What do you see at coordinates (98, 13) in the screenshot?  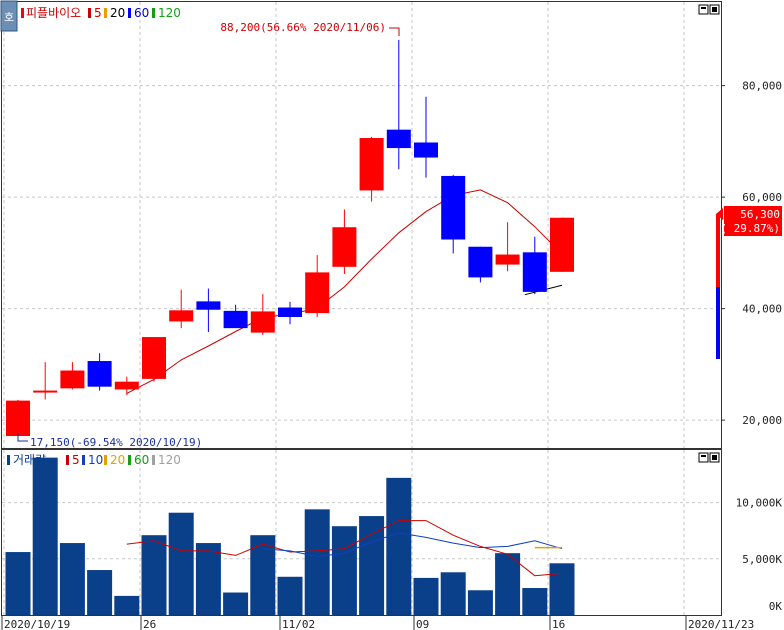 I see `legend-ma5: 5` at bounding box center [98, 13].